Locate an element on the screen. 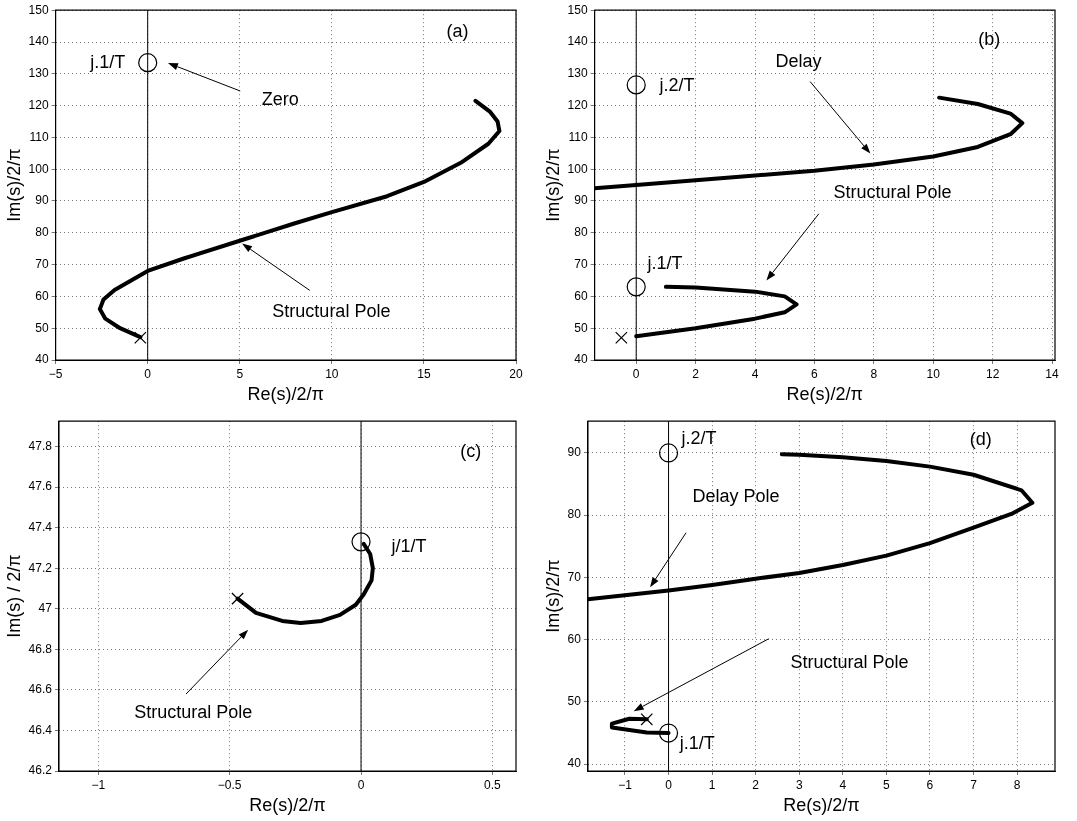  x-tick-label: −5 is located at coordinates (55, 373).